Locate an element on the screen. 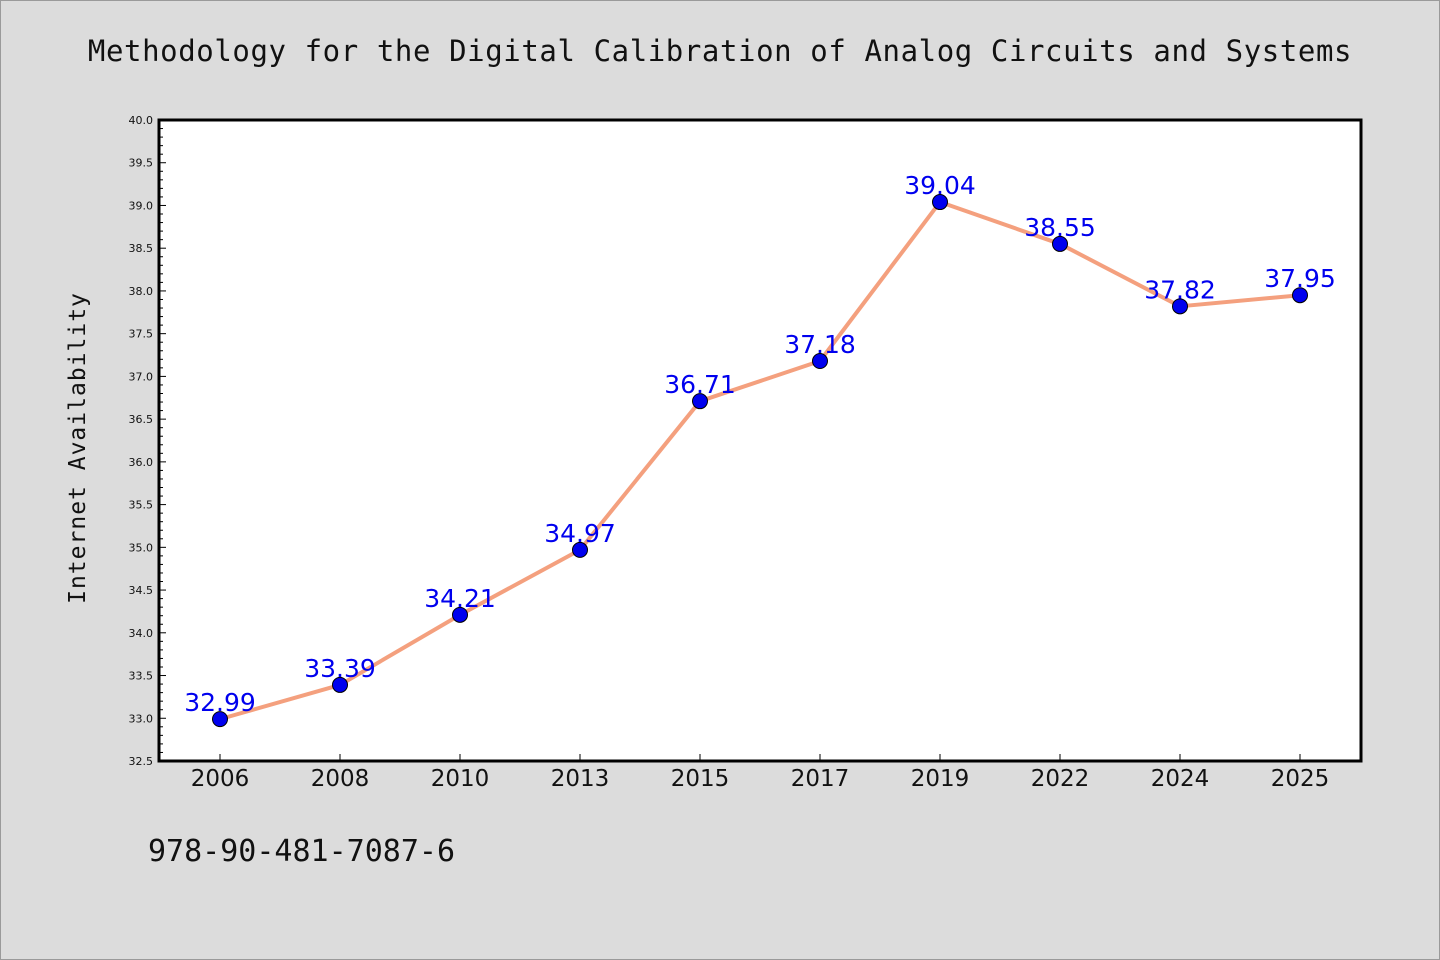  x-tick-label: 2019 is located at coordinates (940, 779).